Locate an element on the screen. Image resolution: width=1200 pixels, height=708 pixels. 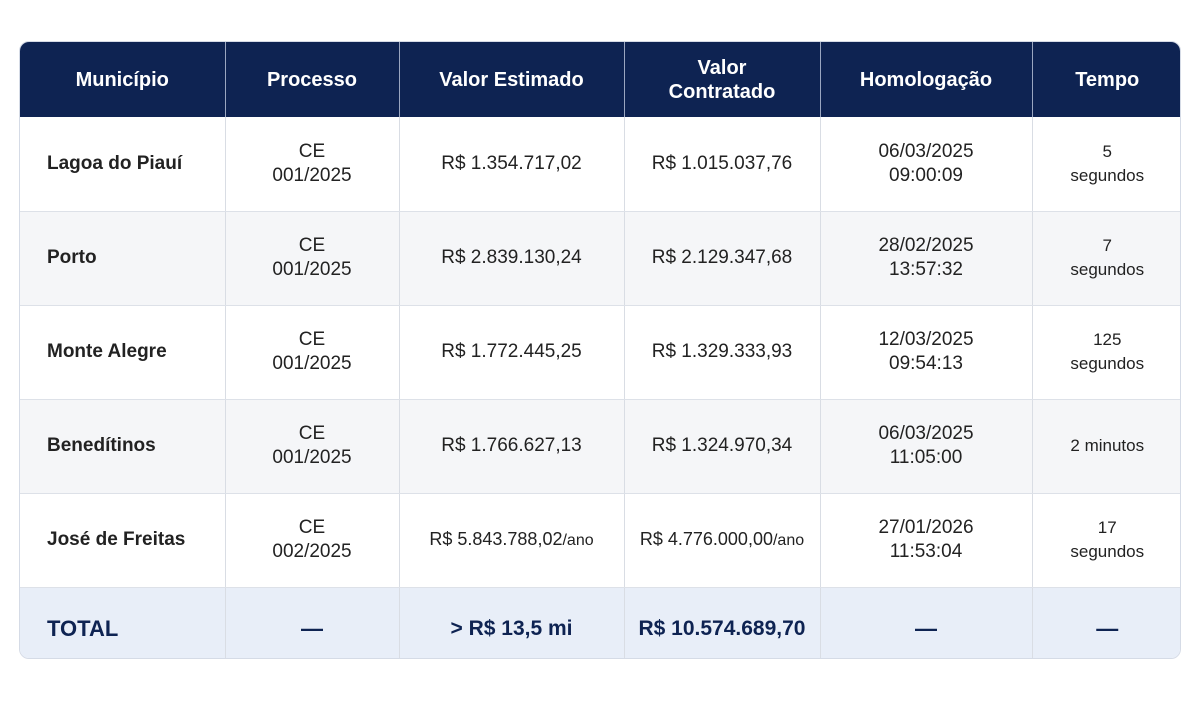
cell-homologacao: 06/03/2025 09:00:09 is located at coordinates (926, 164).